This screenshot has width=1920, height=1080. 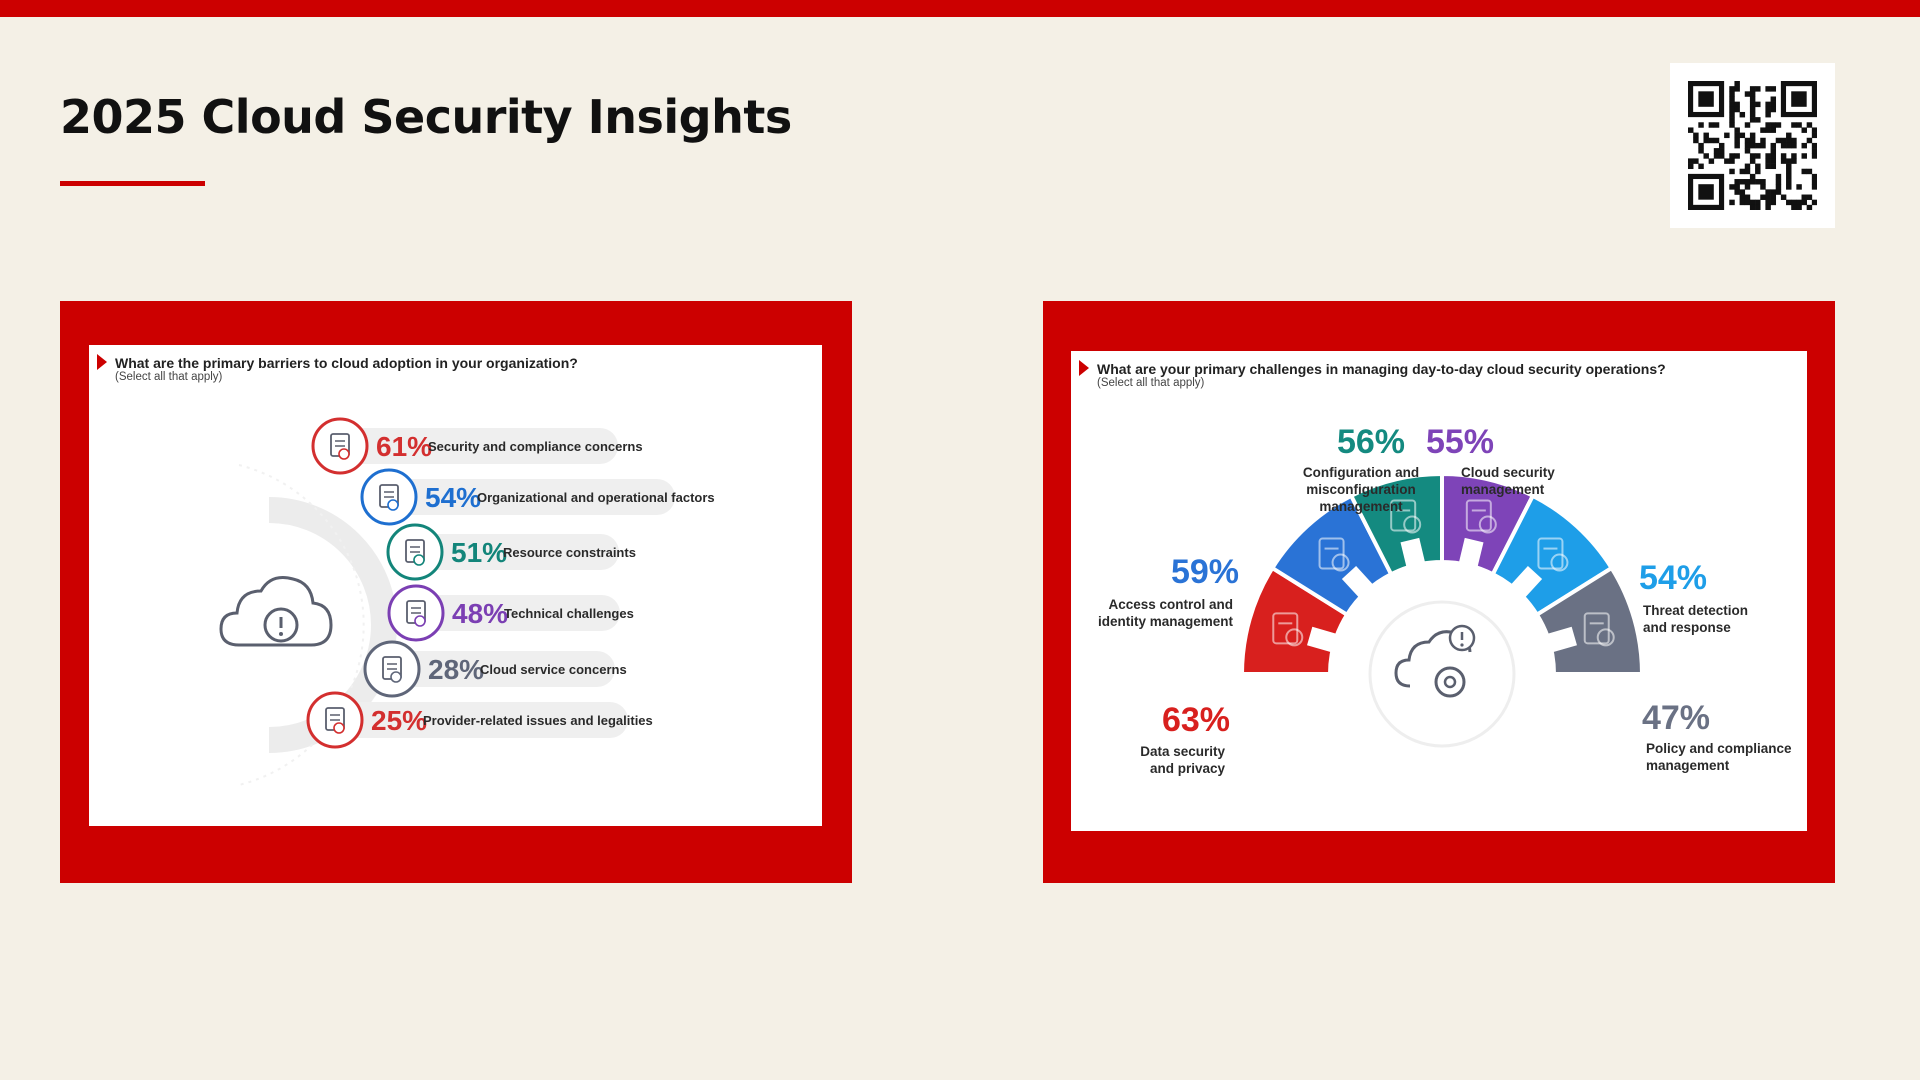 I want to click on calculator-icon, so click(x=415, y=552).